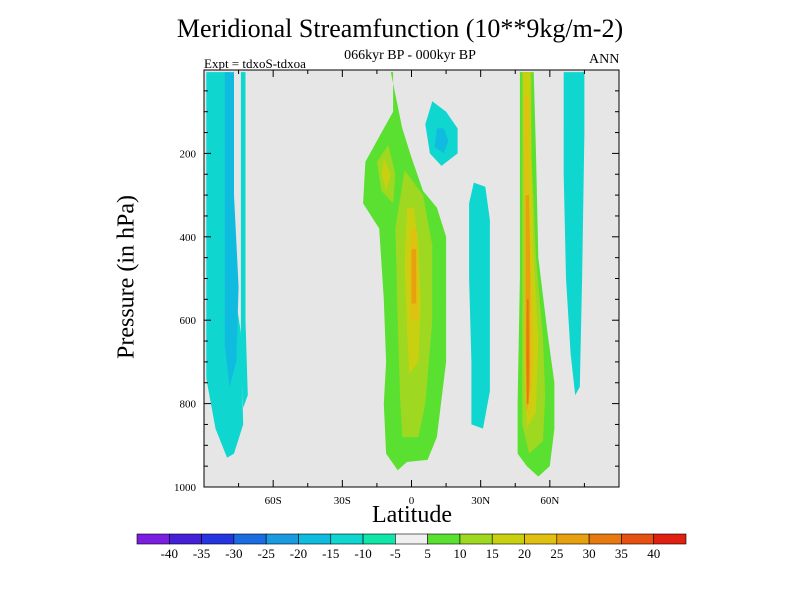 This screenshot has width=800, height=600. Describe the element at coordinates (653, 553) in the screenshot. I see `colorbar-label: 40` at that location.